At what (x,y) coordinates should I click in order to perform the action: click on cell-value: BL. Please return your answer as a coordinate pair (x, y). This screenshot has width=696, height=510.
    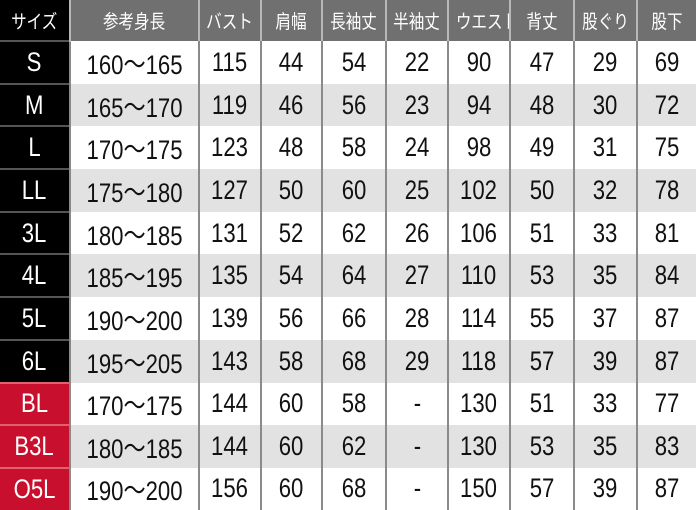
    Looking at the image, I should click on (34, 403).